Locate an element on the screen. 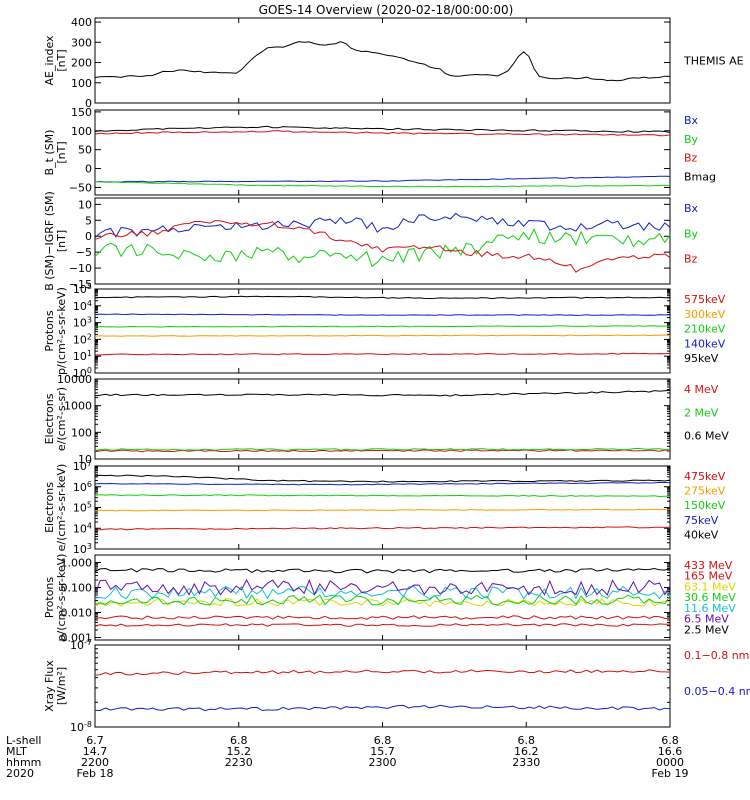 The height and width of the screenshot is (800, 750). series-line-by is located at coordinates (382, 184).